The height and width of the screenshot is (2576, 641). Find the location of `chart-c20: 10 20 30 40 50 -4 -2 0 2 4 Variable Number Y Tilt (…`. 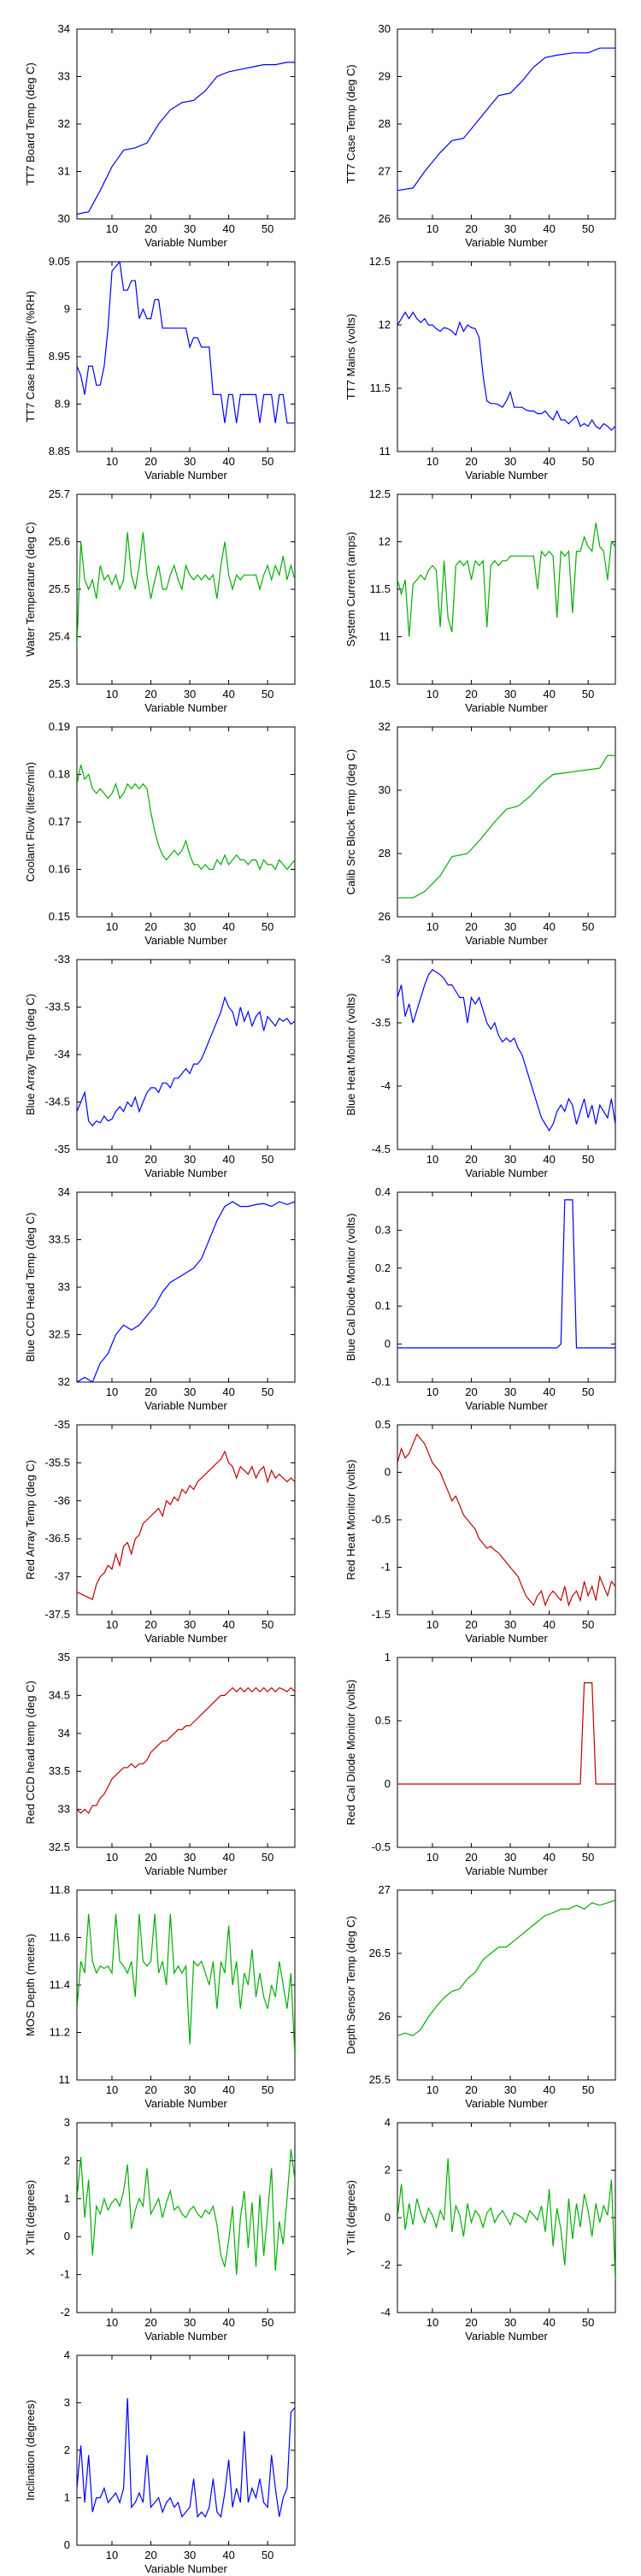

chart-c20: 10 20 30 40 50 -4 -2 0 2 4 Variable Number Y Tilt (… is located at coordinates (480, 2227).